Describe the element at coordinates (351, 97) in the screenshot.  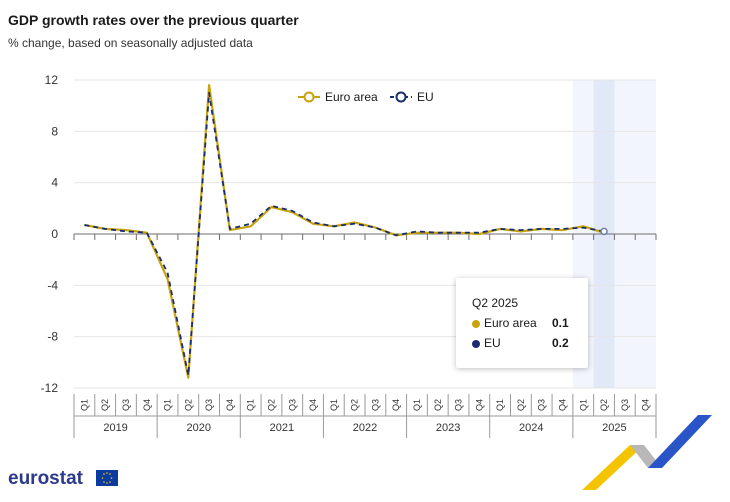
I see `legend-label: Euro area` at that location.